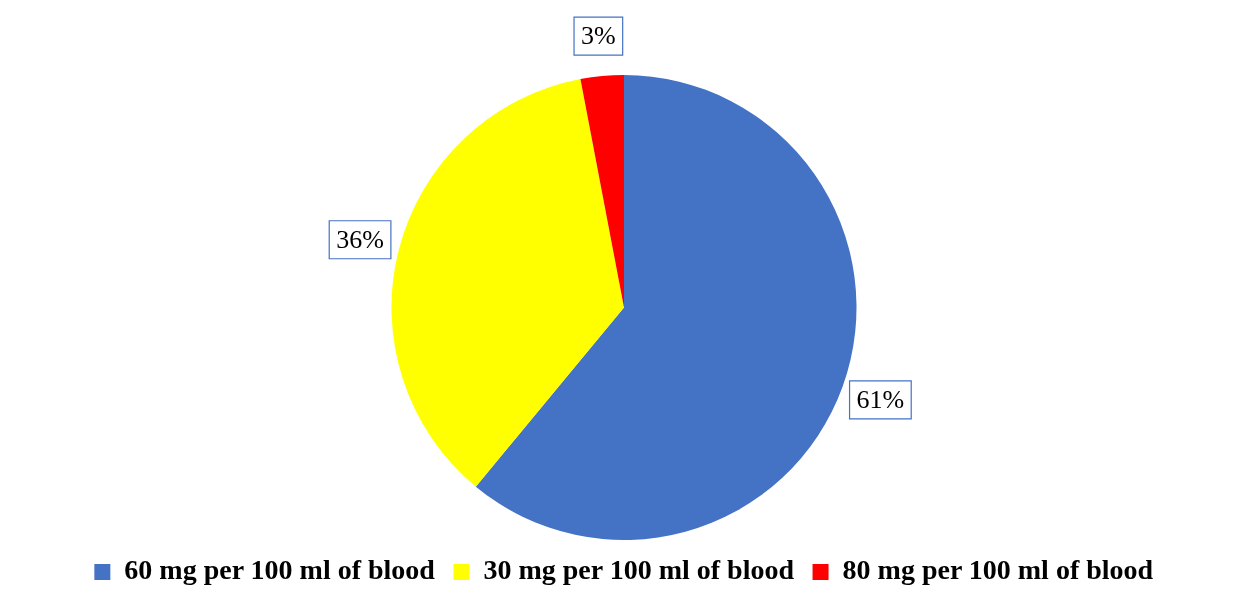  What do you see at coordinates (280, 570) in the screenshot?
I see `legend-label: 60 mg per 100 ml of blood` at bounding box center [280, 570].